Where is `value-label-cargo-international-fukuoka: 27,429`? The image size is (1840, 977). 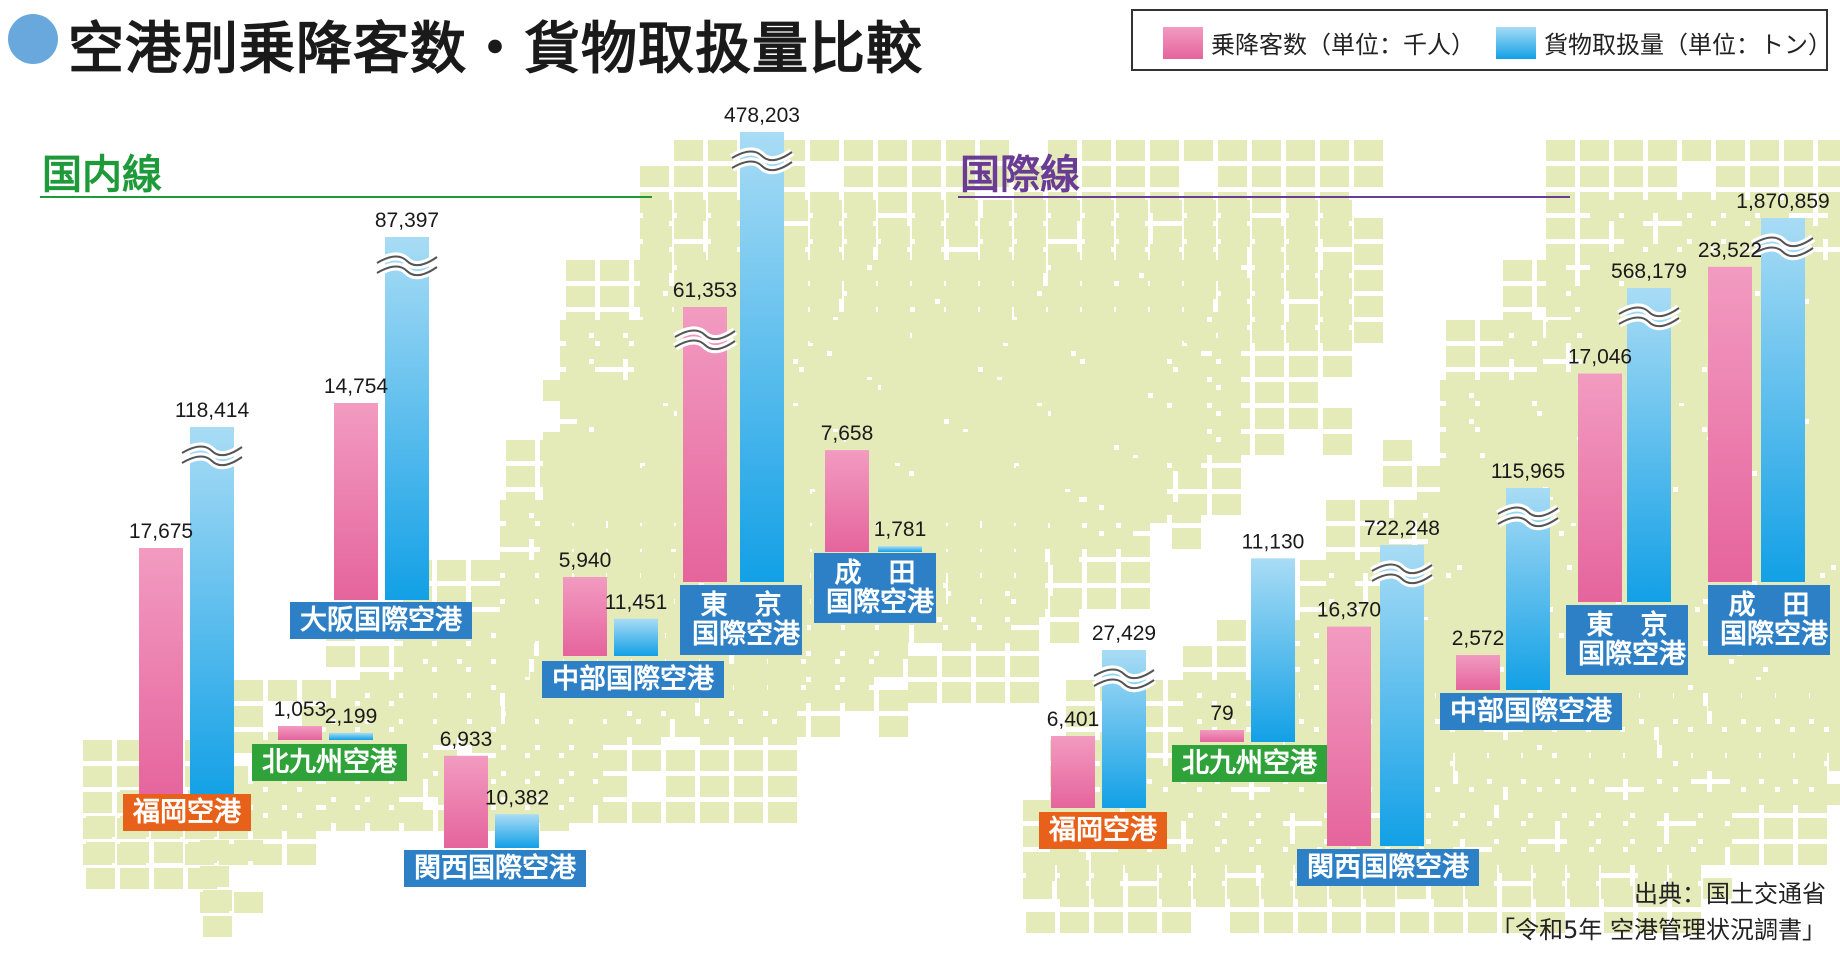
value-label-cargo-international-fukuoka: 27,429 is located at coordinates (1124, 633).